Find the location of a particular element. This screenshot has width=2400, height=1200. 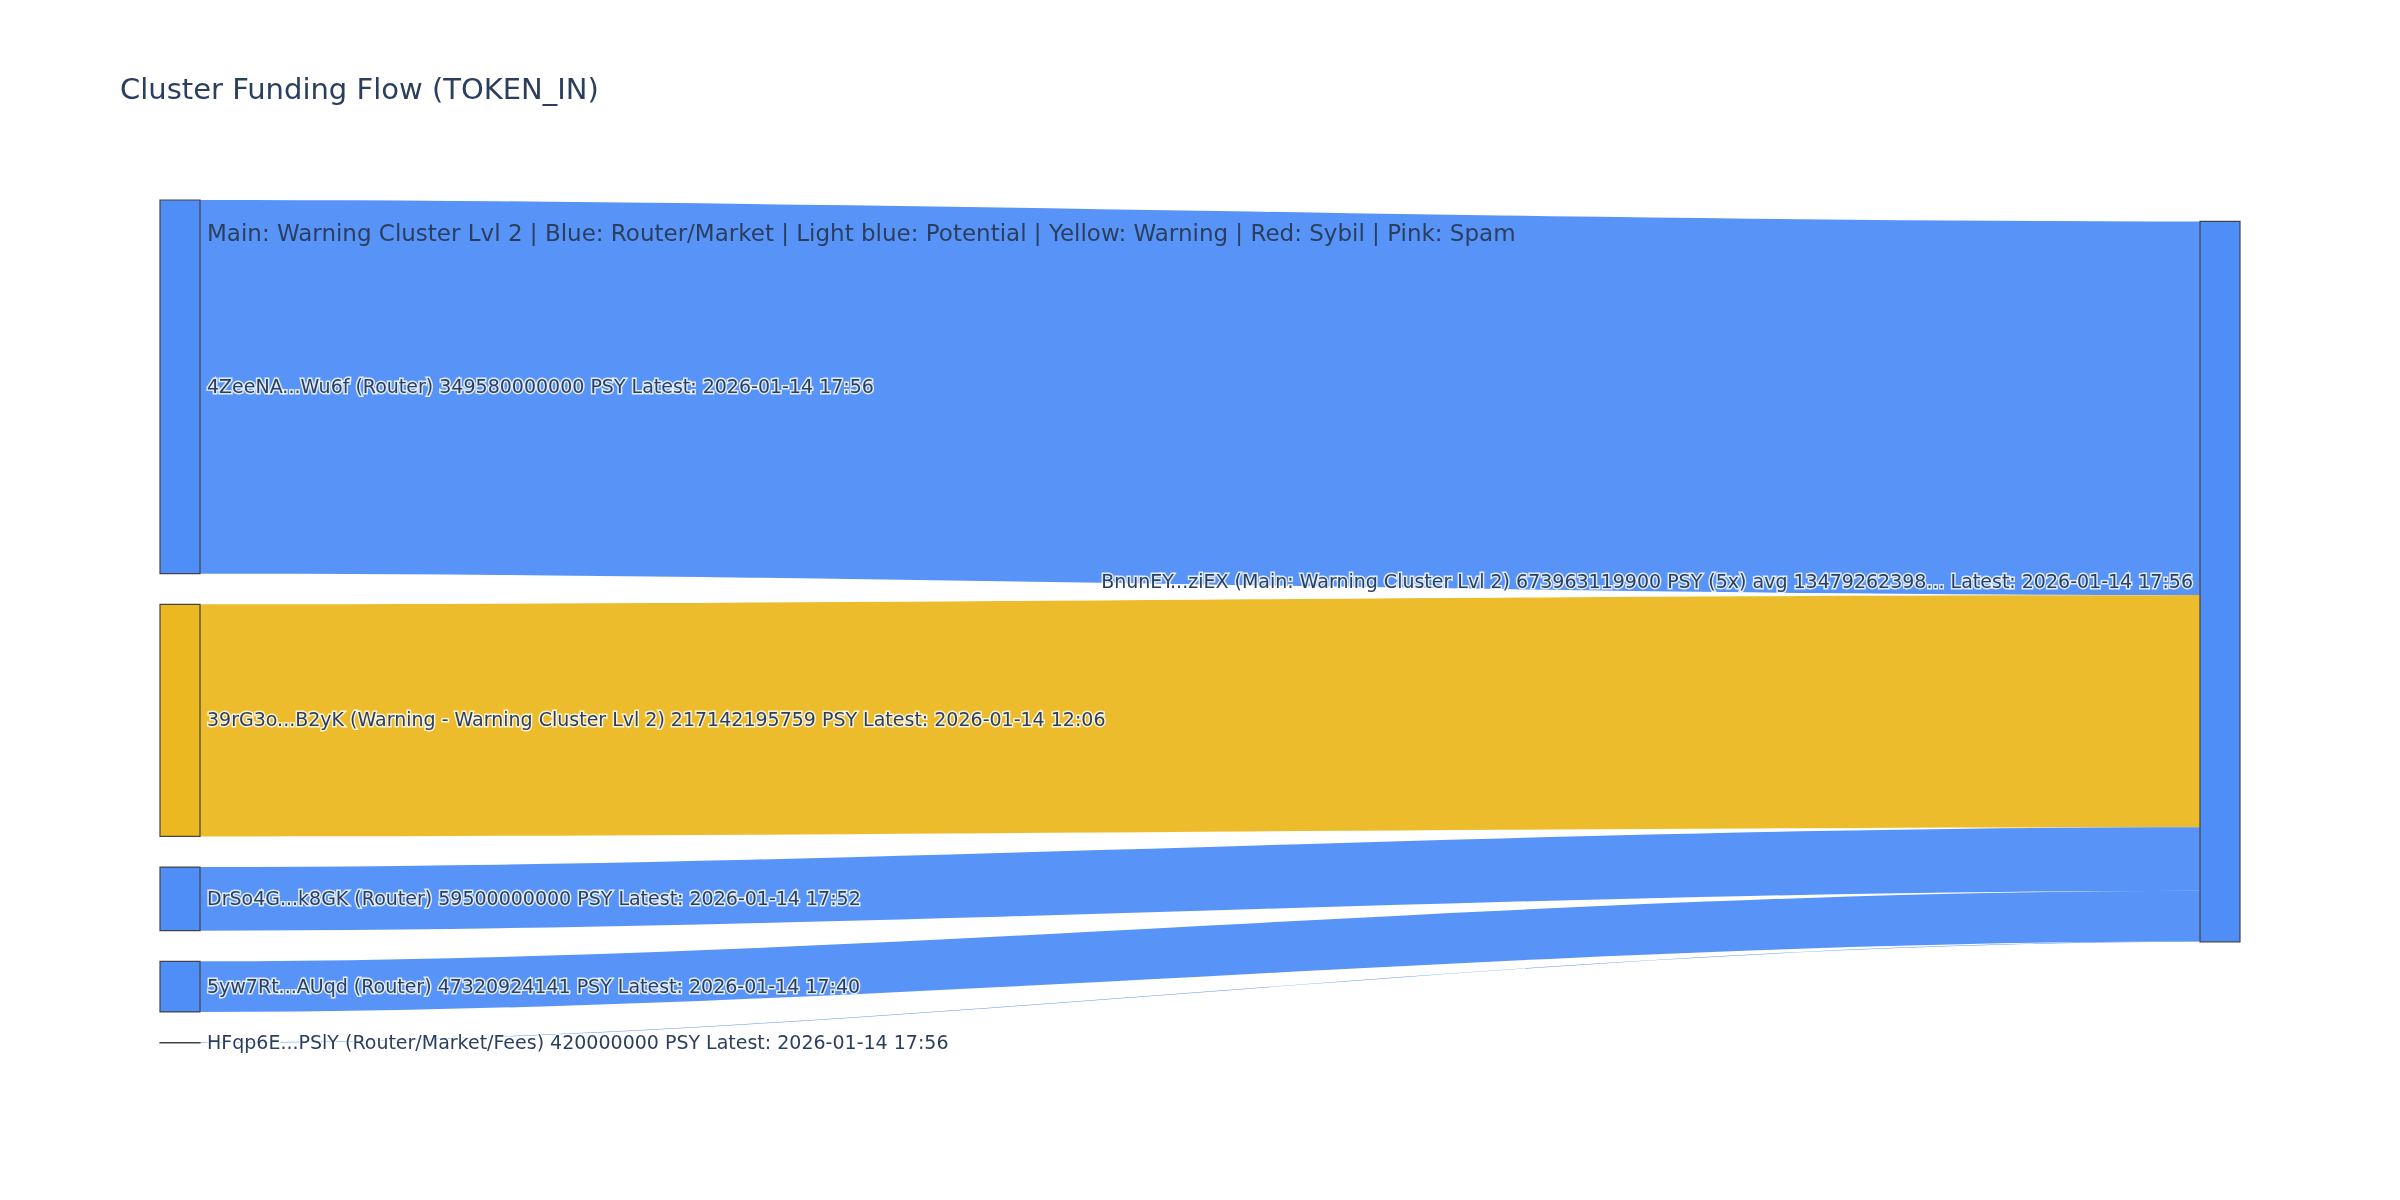

category-label: DrSo4G...k8GK (Router) is located at coordinates (320, 897).